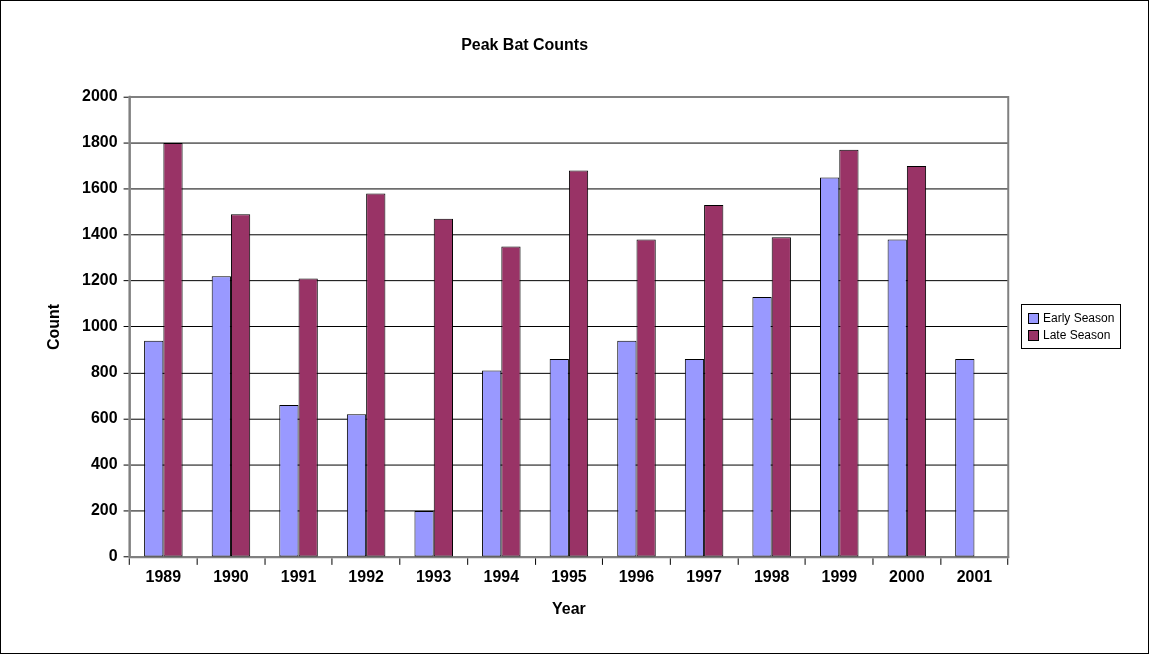  What do you see at coordinates (636, 576) in the screenshot?
I see `x-tick-label: 1996` at bounding box center [636, 576].